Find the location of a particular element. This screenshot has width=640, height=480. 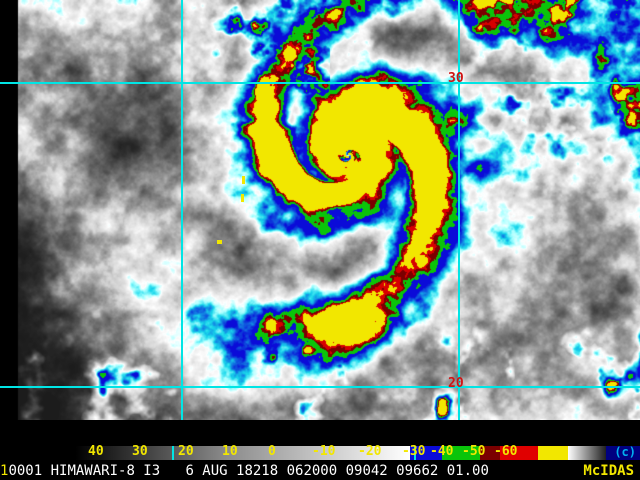

colorbar-label-30: 30 is located at coordinates (140, 451).